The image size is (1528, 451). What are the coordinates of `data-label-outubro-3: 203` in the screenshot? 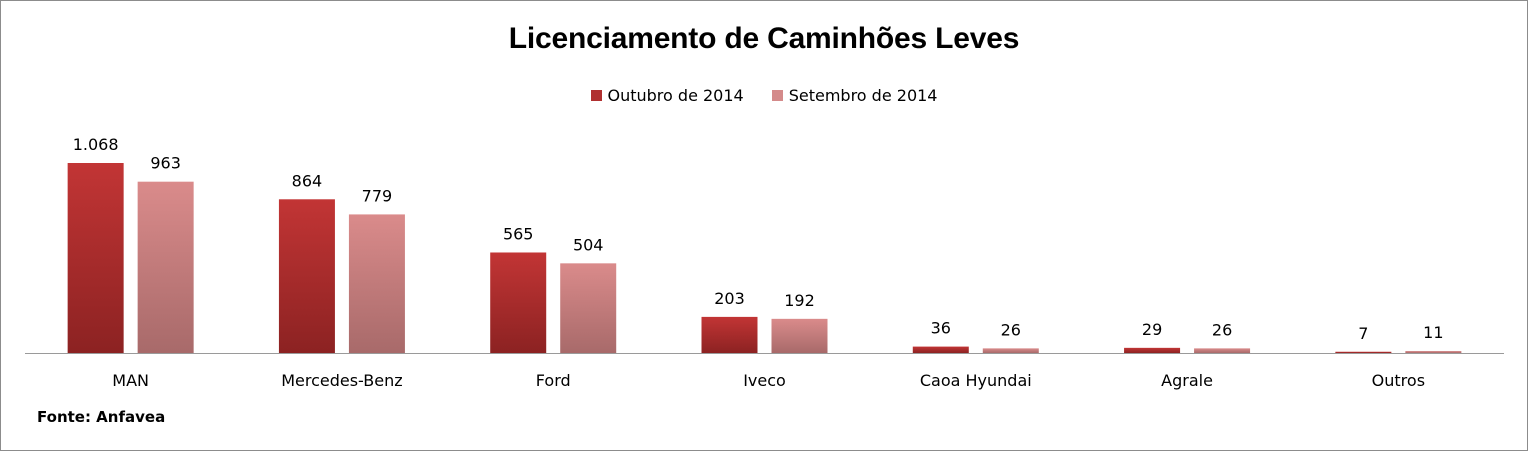 It's located at (729, 298).